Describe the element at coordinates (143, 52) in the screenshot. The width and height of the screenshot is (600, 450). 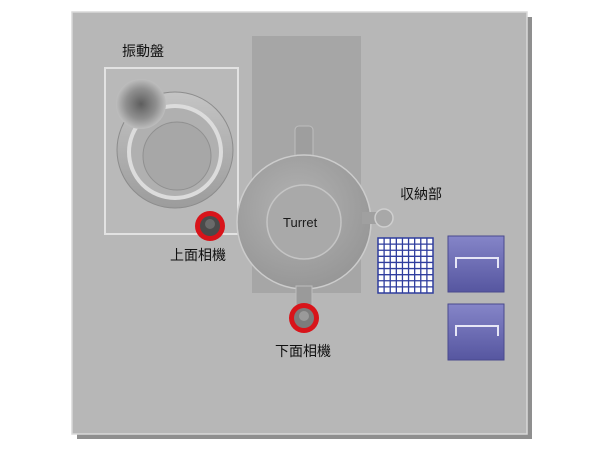
I see `vibration-plate-label: 振動盤` at that location.